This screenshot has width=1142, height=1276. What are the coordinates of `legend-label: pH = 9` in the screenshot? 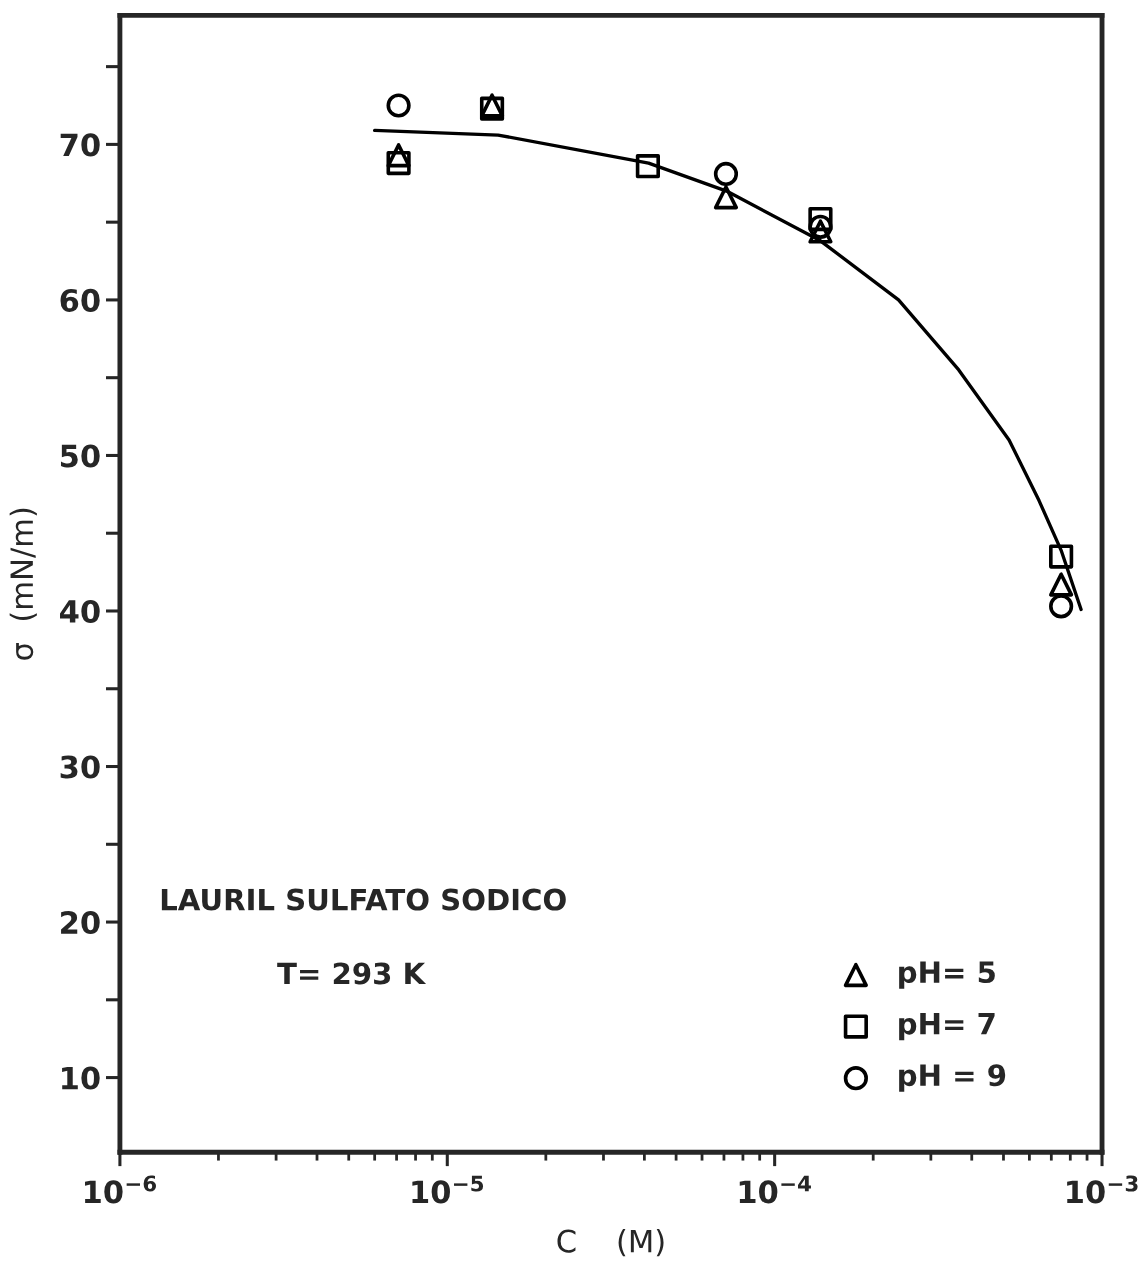 It's located at (952, 1078).